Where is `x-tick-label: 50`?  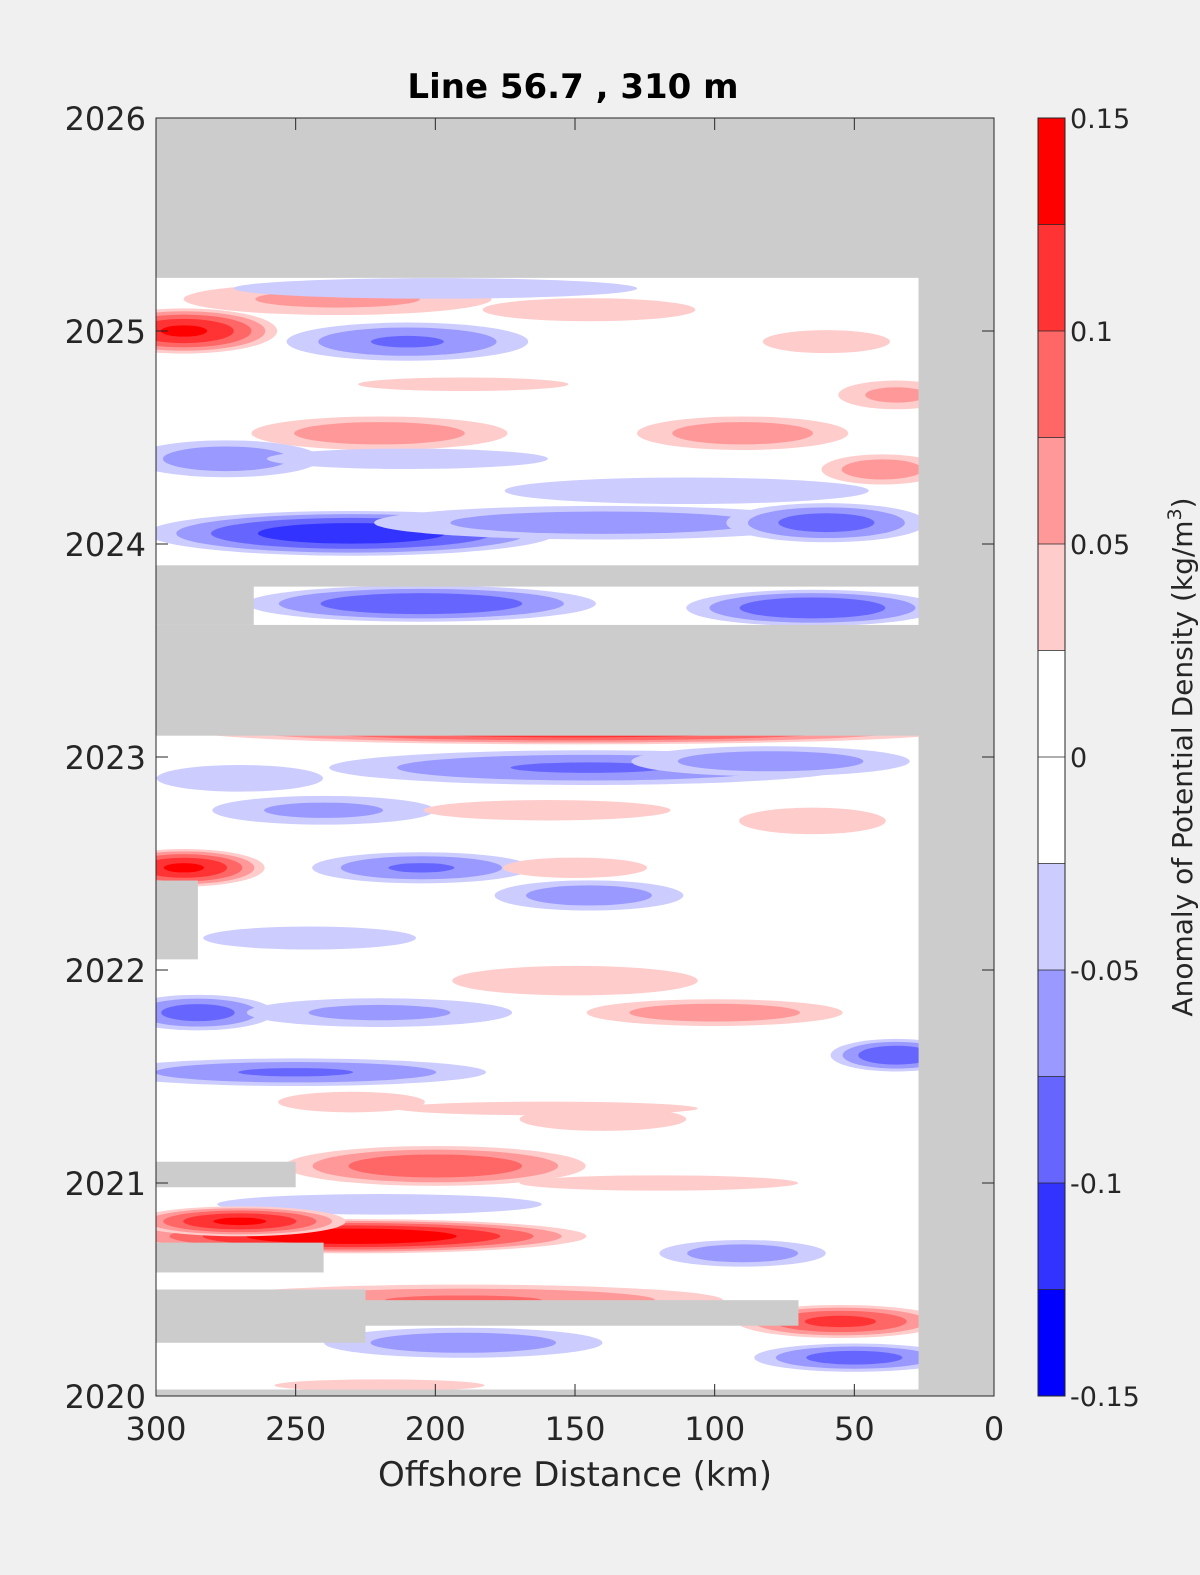 x-tick-label: 50 is located at coordinates (854, 1429).